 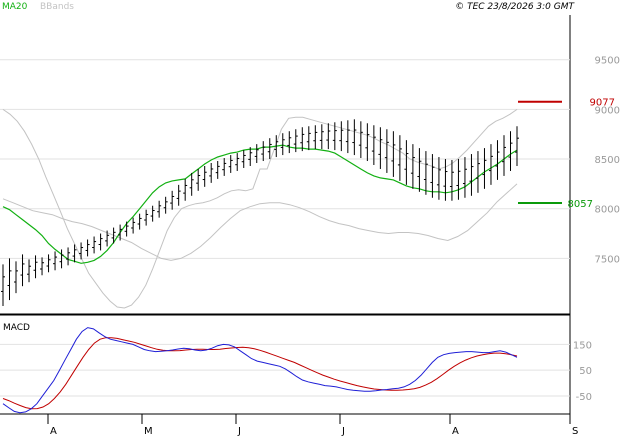 What do you see at coordinates (16, 328) in the screenshot?
I see `macd-panel-label: MACD` at bounding box center [16, 328].